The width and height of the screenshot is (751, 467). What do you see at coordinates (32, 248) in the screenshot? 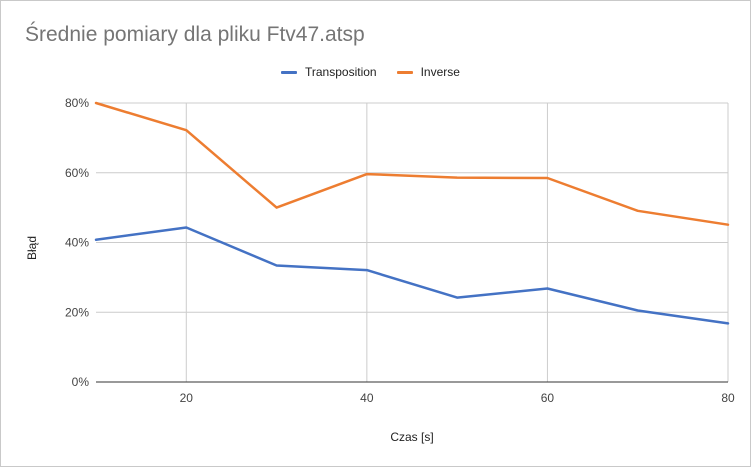
I see `y-axis-title: Błąd` at bounding box center [32, 248].